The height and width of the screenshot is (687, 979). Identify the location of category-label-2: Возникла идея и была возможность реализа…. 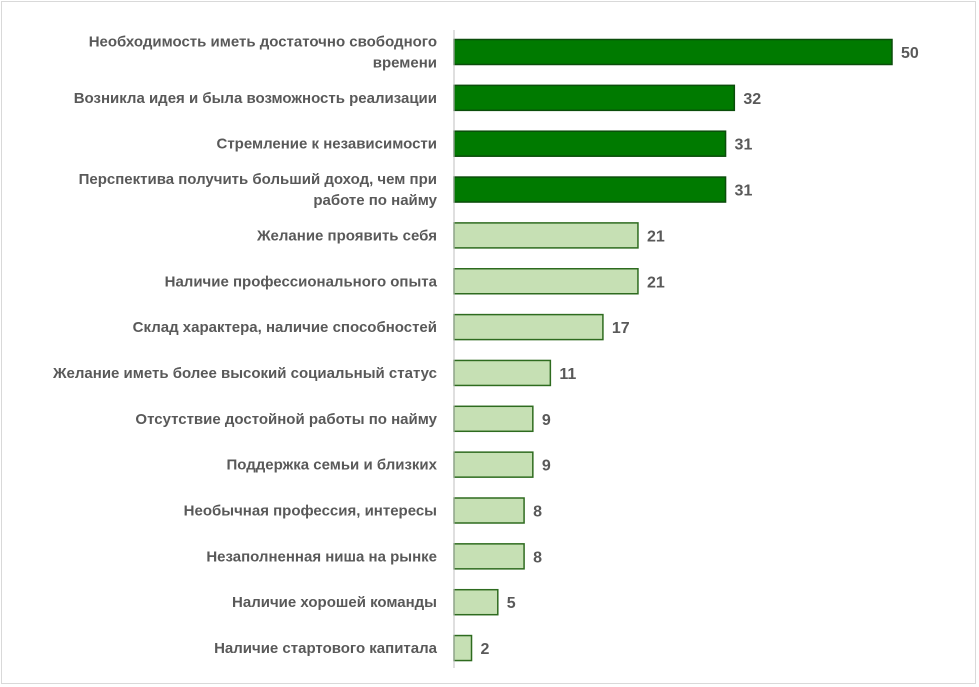
(255, 98).